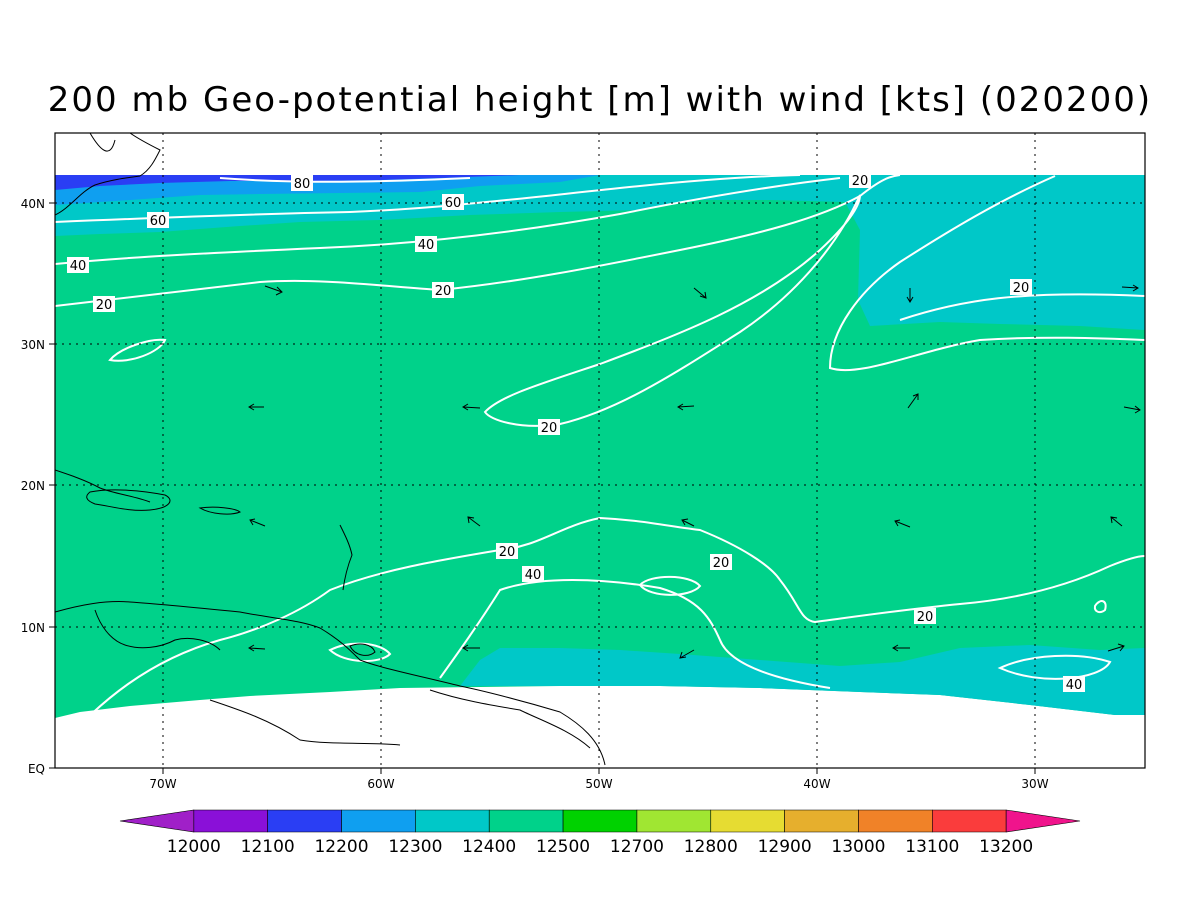  I want to click on coast-guyana, so click(305, 722).